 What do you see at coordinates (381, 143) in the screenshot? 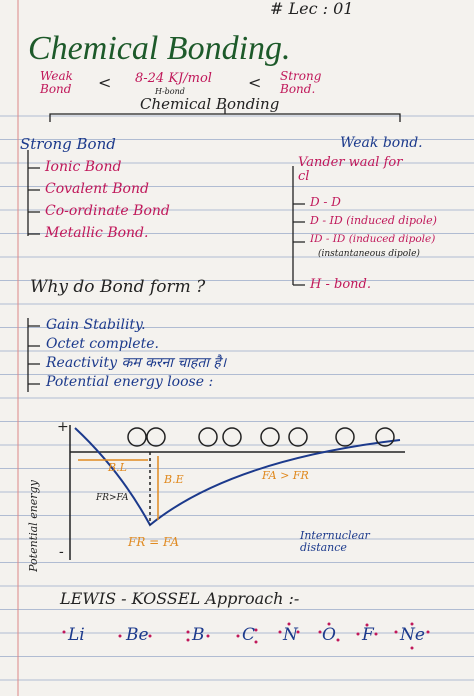
I see `weak-heading: Weak bond.` at bounding box center [381, 143].